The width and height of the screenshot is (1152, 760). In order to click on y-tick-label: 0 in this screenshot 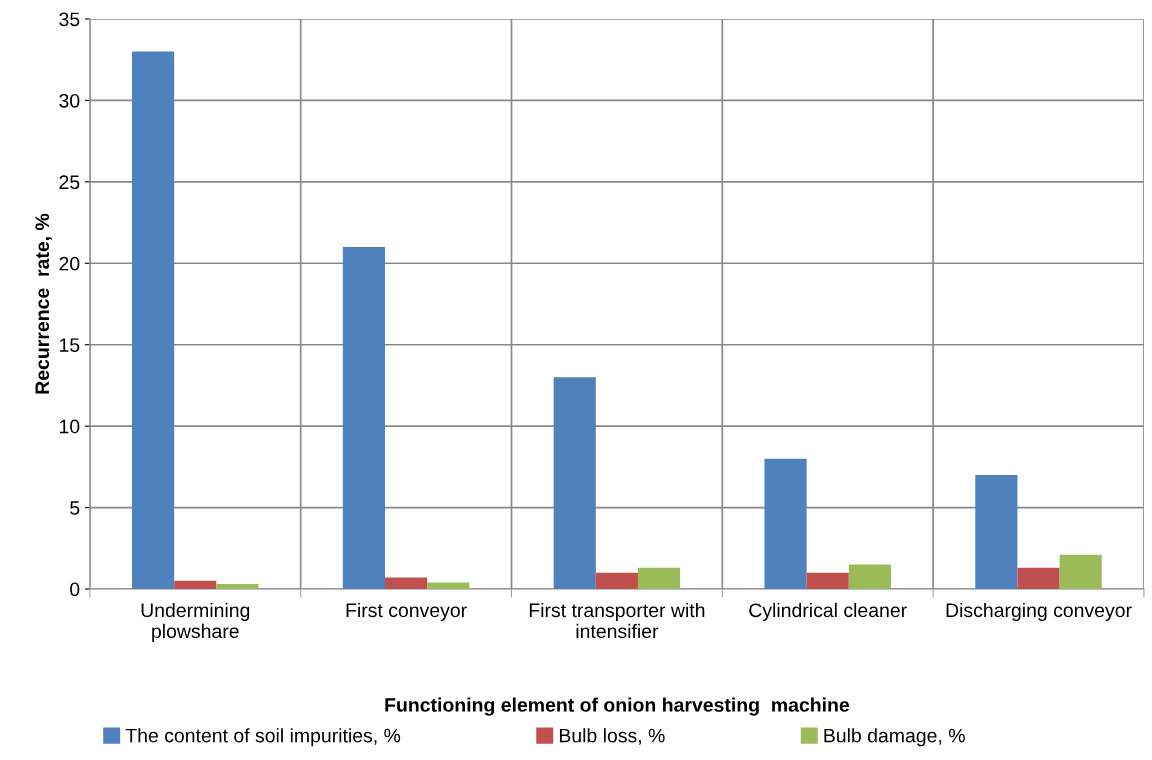, I will do `click(75, 589)`.